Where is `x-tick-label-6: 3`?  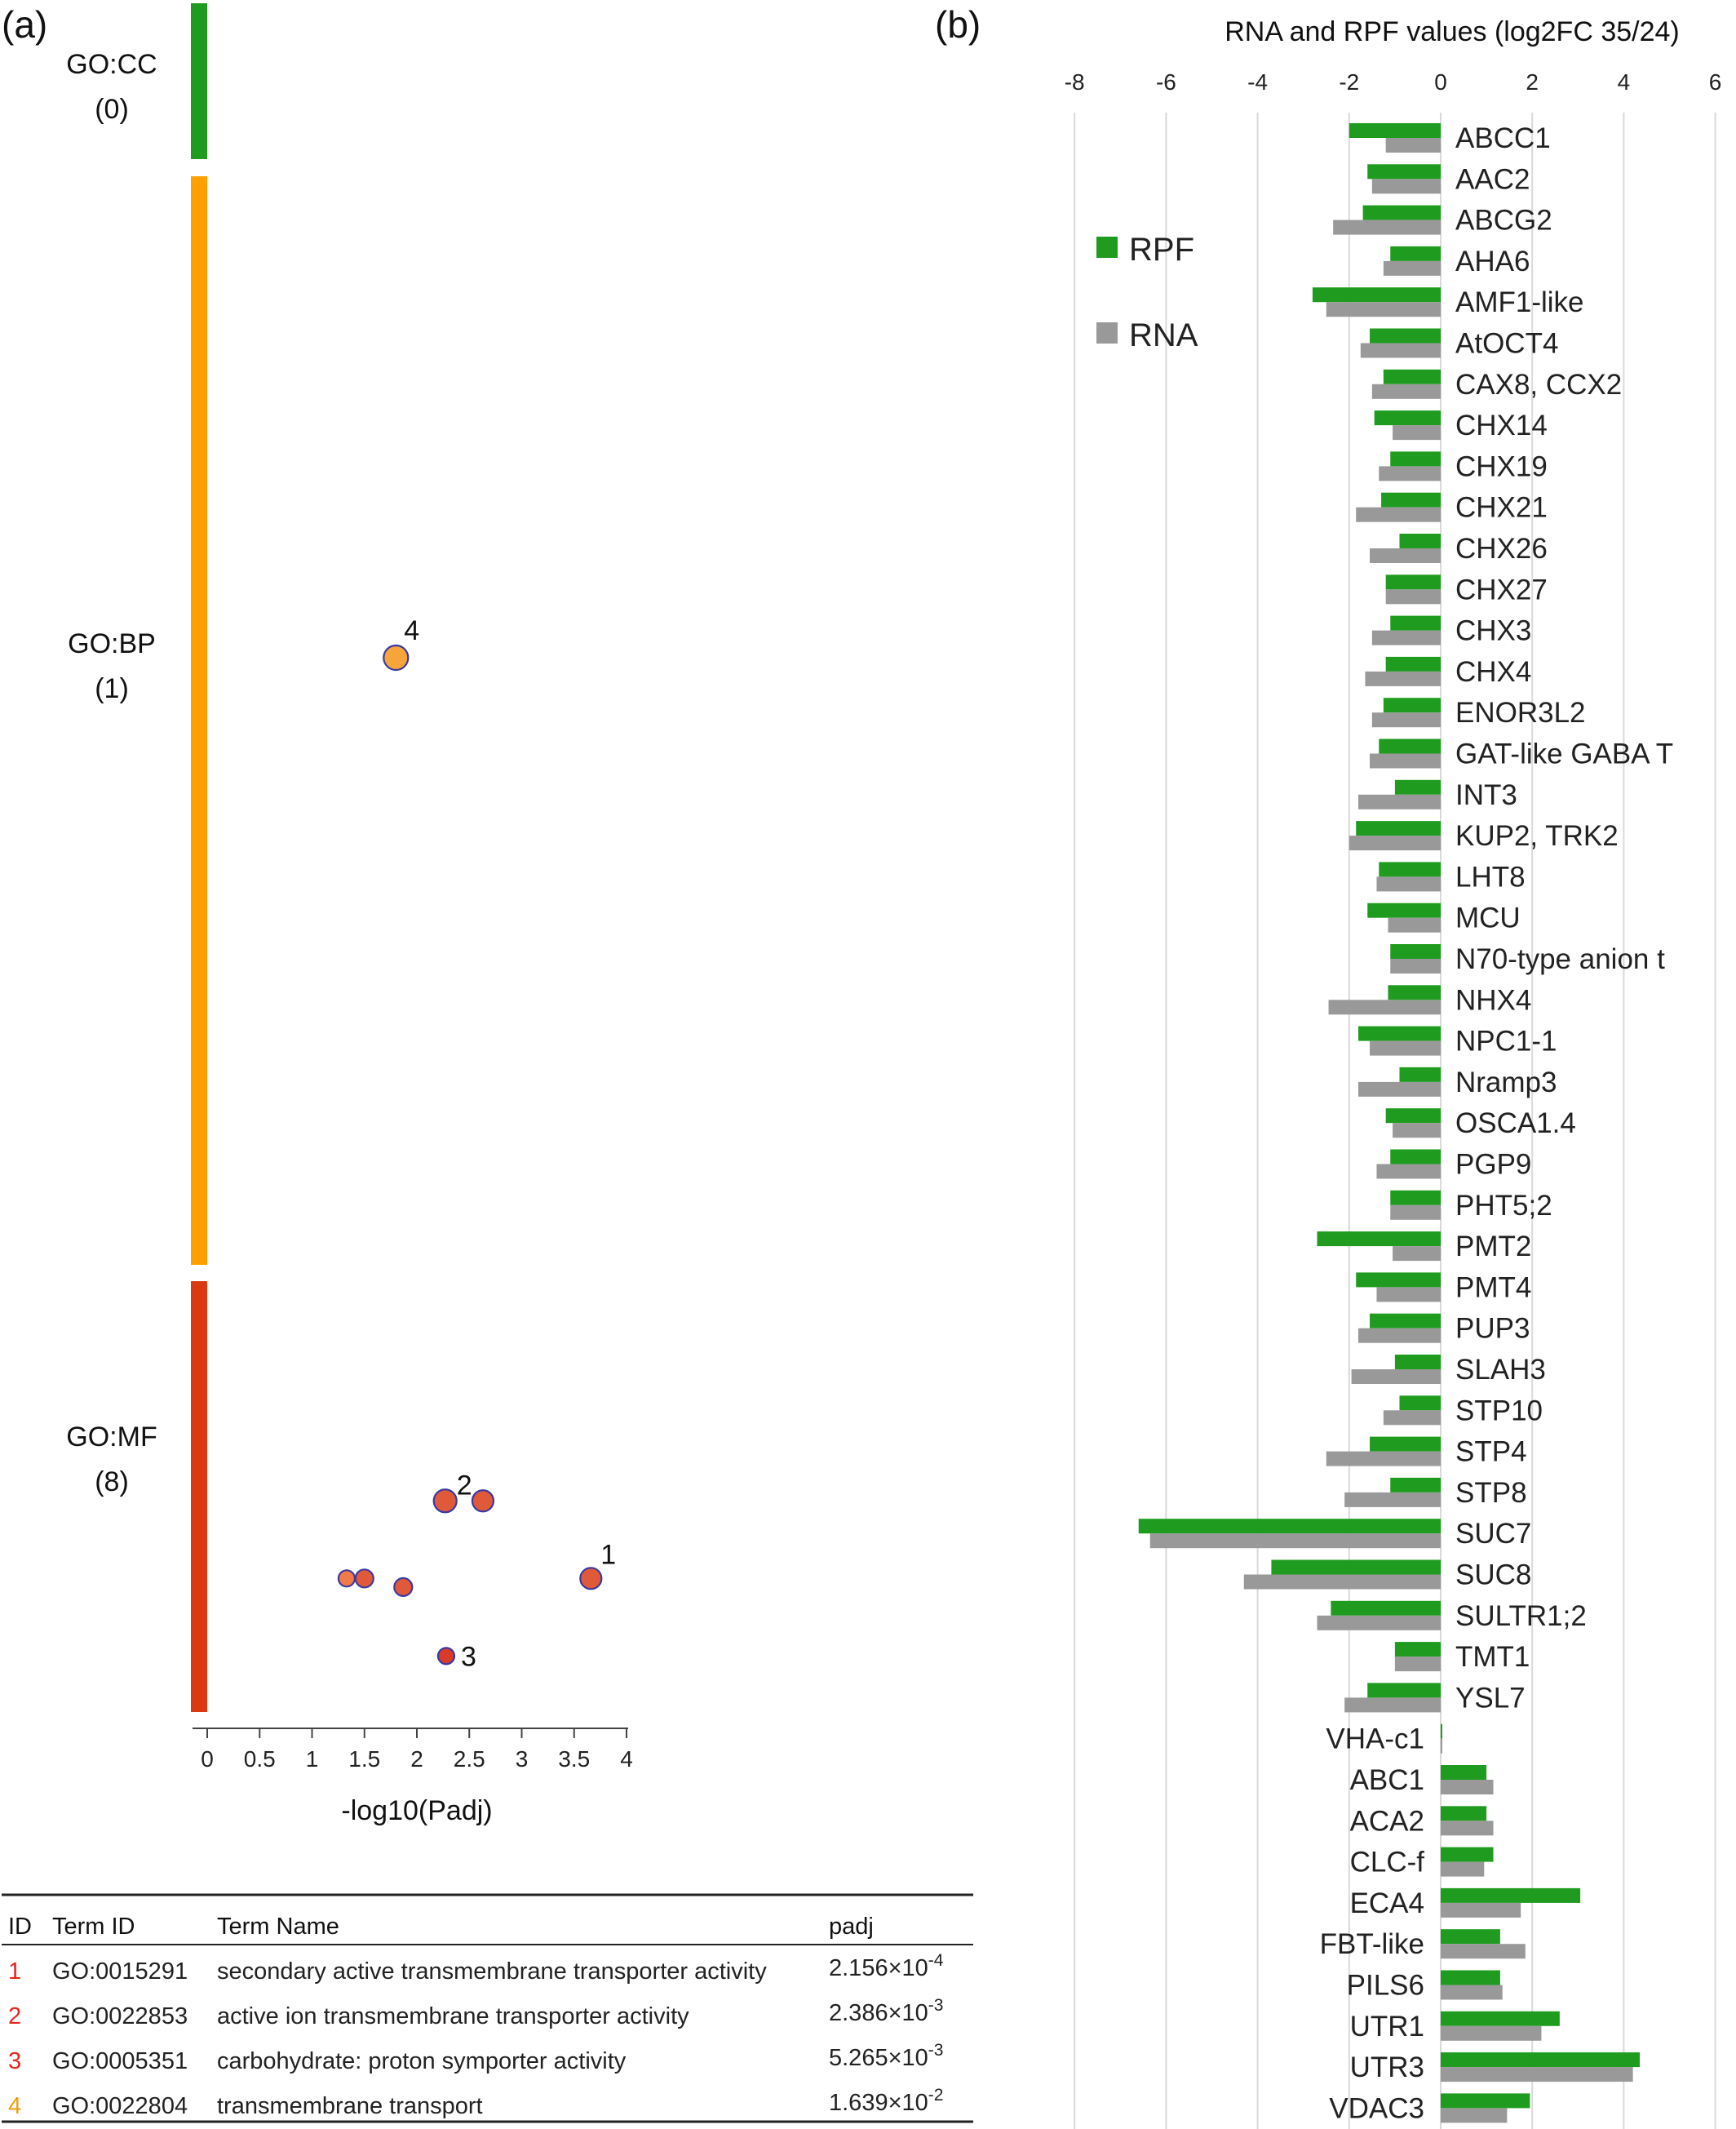
x-tick-label-6: 3 is located at coordinates (522, 1759).